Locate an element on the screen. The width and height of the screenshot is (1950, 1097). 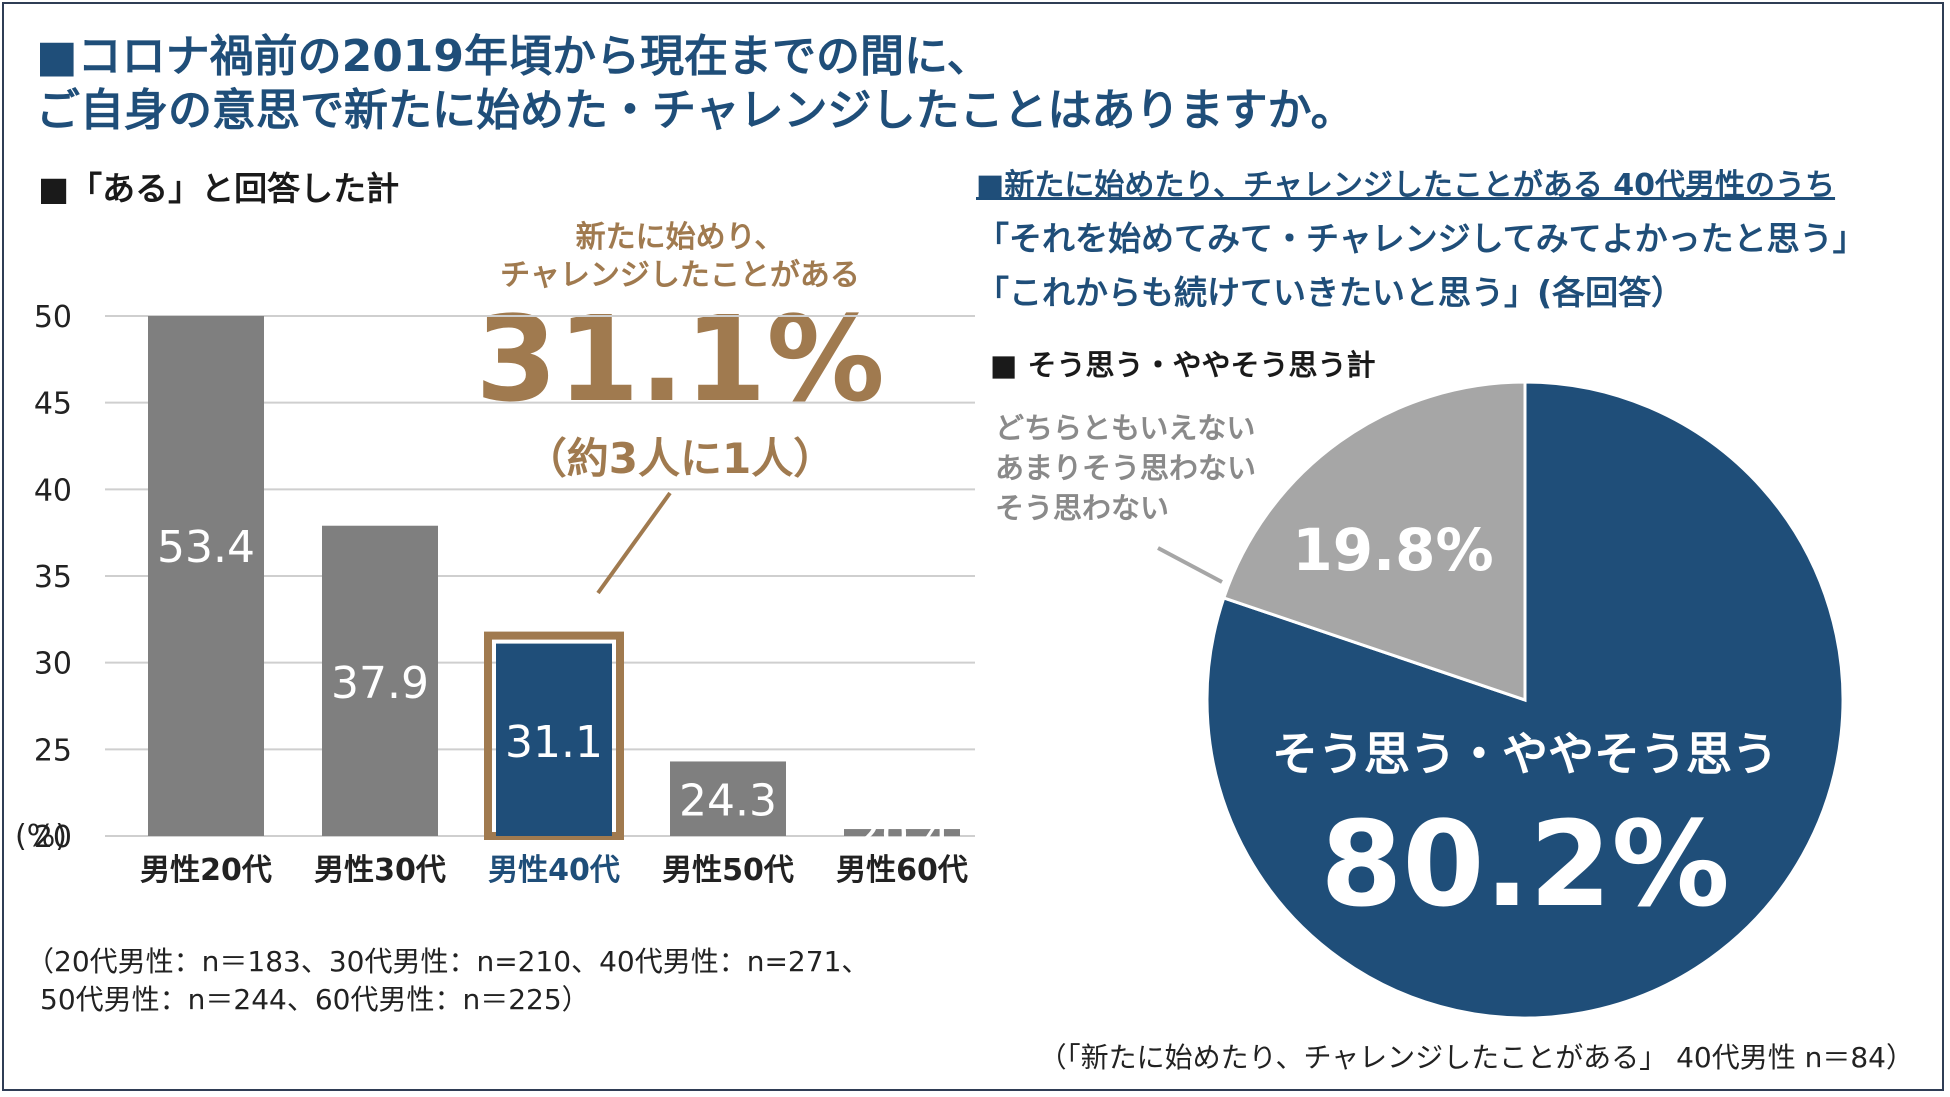
y-axis-unit: (%) is located at coordinates (41, 836).